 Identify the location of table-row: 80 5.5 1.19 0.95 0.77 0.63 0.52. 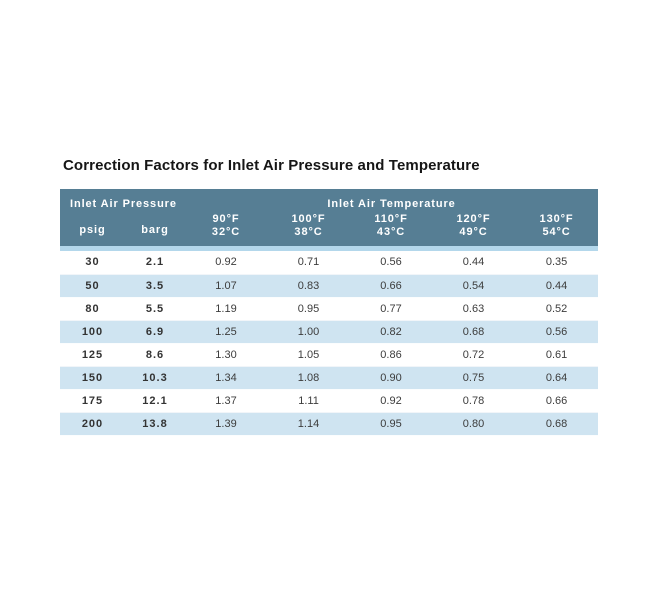
(329, 309).